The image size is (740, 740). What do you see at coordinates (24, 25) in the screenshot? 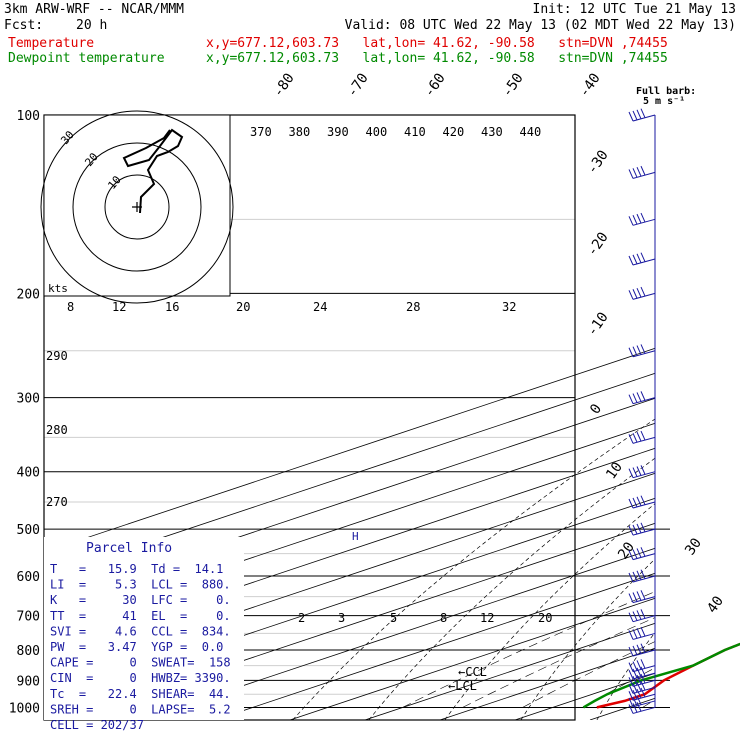
I see `forecast-label: Fcst:` at bounding box center [24, 25].